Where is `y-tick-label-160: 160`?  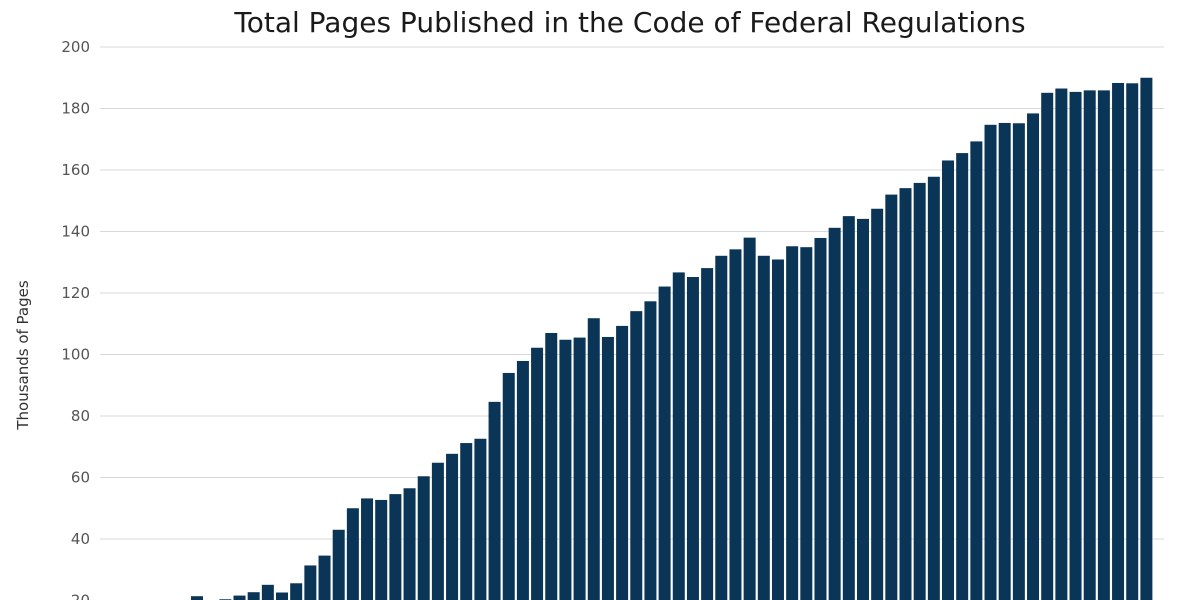
y-tick-label-160: 160 is located at coordinates (75, 170).